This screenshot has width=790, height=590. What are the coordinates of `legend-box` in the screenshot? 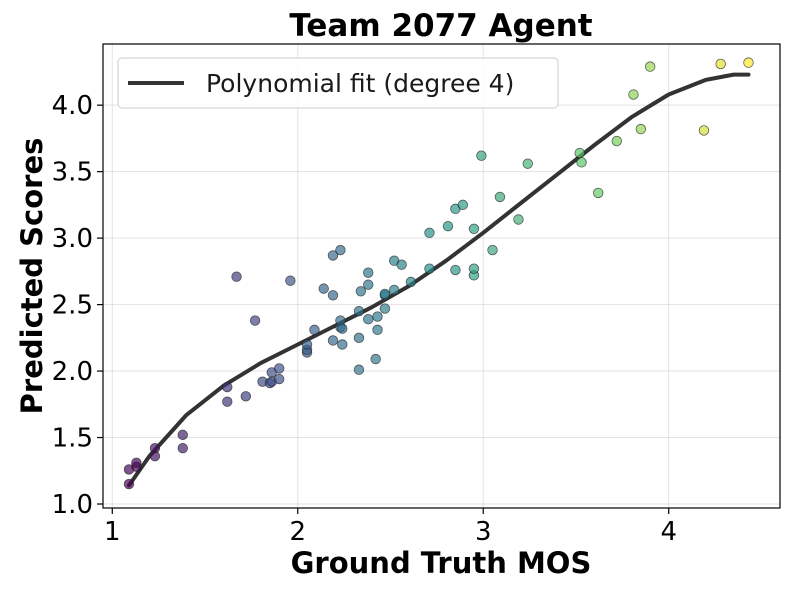 It's located at (338, 83).